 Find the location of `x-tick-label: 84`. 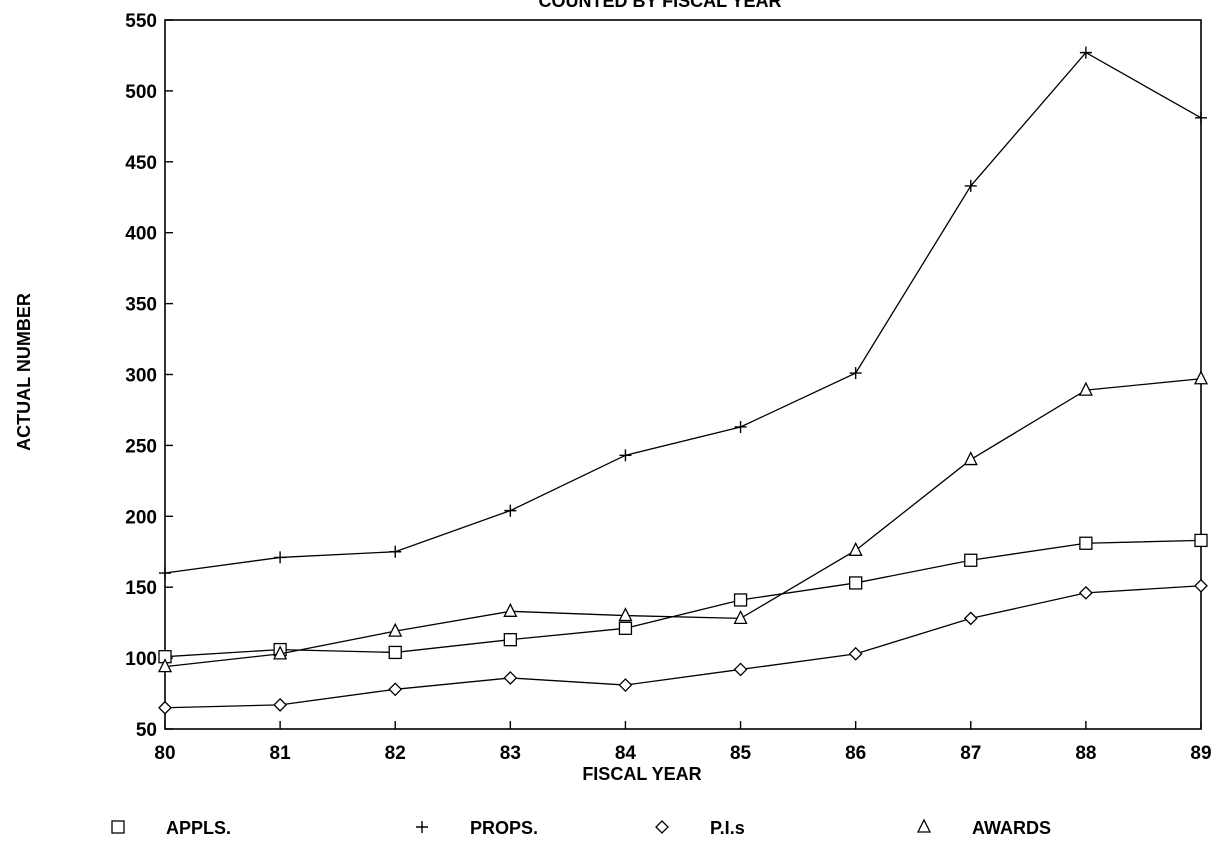

x-tick-label: 84 is located at coordinates (626, 753).